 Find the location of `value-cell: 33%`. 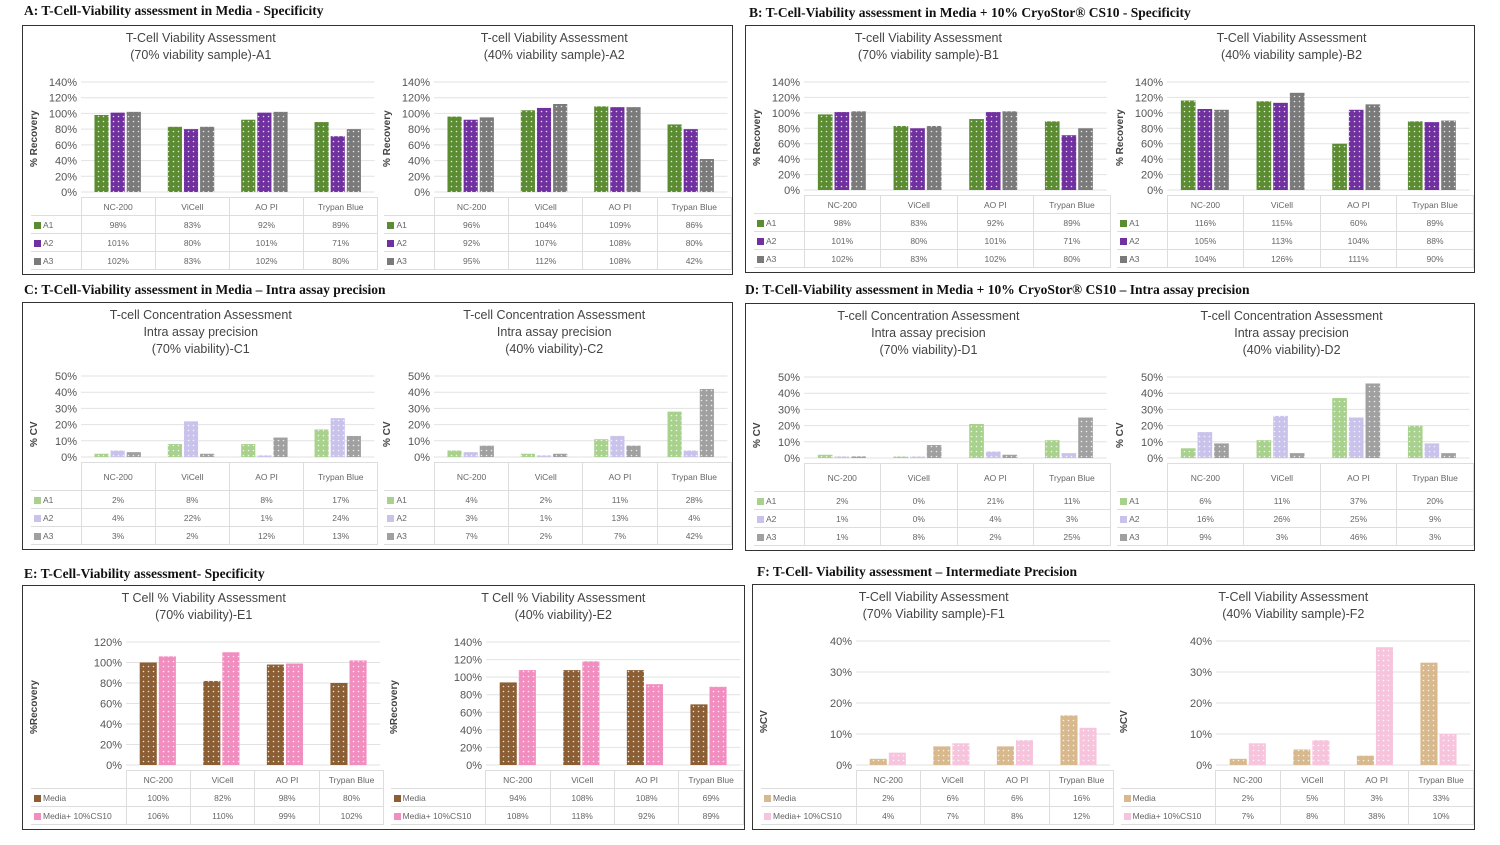

value-cell: 33% is located at coordinates (1441, 797).